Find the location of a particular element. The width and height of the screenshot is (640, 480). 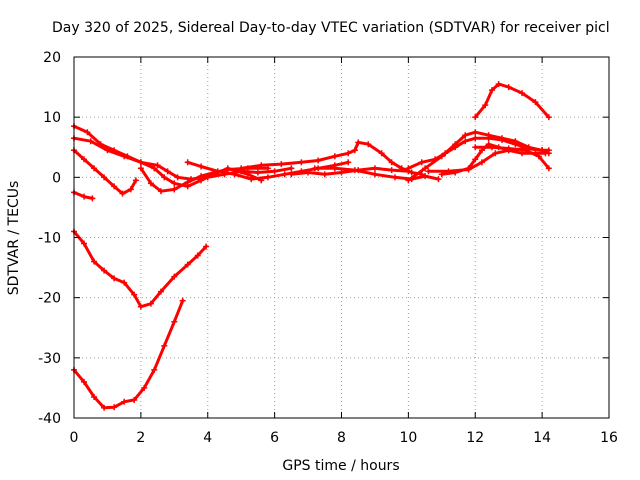

y-tick-label: 0 is located at coordinates (56, 178).